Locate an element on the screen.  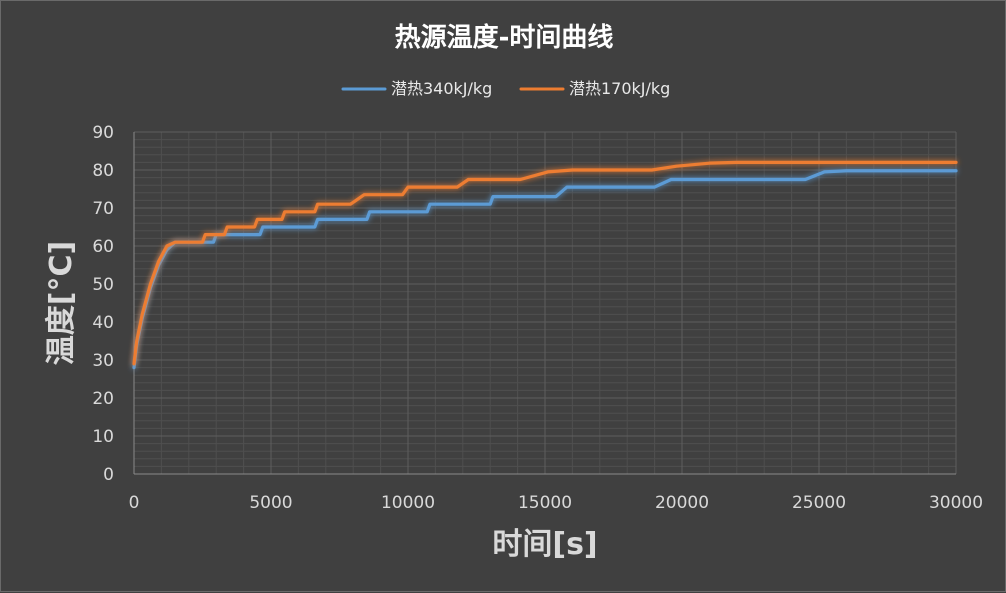
x-tick-labels: 0 5000 10000 15000 20000 25000 30000 is located at coordinates (556, 503).